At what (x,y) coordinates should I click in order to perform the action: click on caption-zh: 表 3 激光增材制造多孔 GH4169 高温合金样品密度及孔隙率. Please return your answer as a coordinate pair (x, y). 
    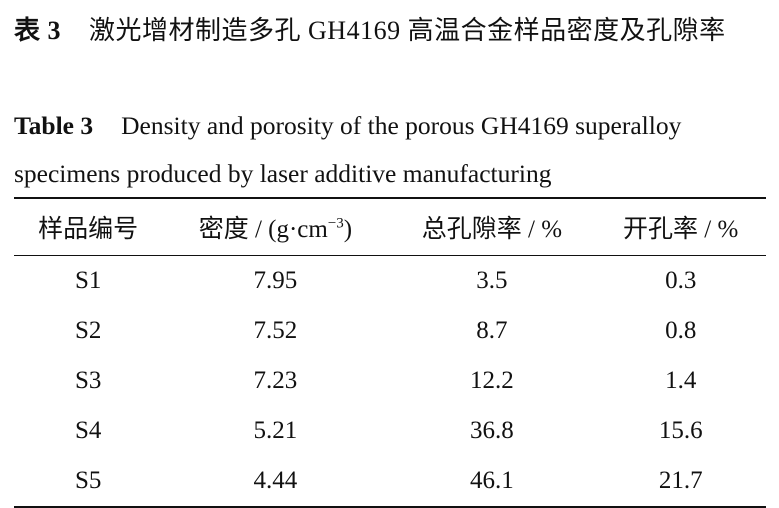
    Looking at the image, I should click on (394, 31).